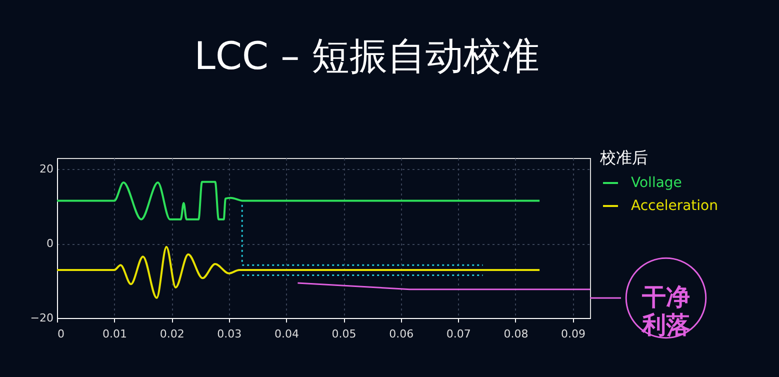 The image size is (779, 377). What do you see at coordinates (42, 318) in the screenshot?
I see `y-tick-label: −20` at bounding box center [42, 318].